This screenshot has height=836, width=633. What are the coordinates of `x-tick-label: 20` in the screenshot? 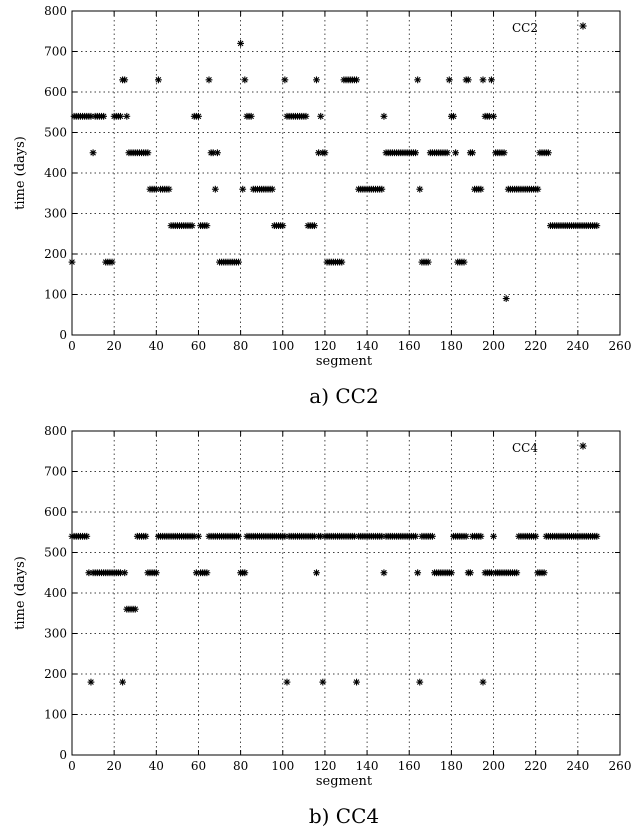 It's located at (114, 346).